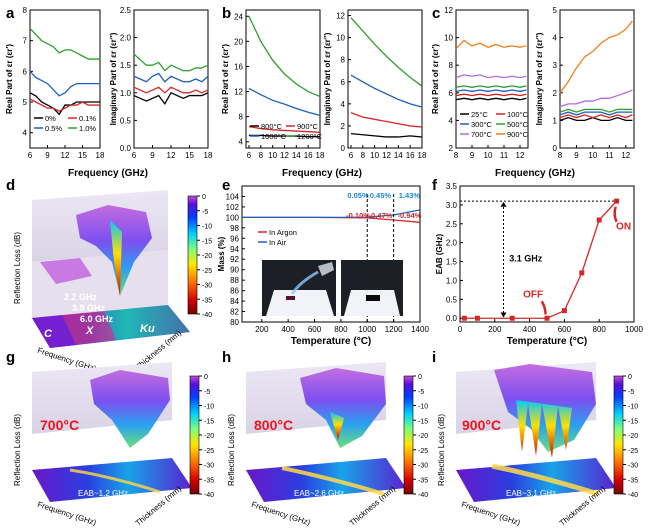 The height and width of the screenshot is (532, 650). I want to click on colorbar-i: -40 -35 -30 -25 -20 -15 -10 -5 0, so click(625, 436).